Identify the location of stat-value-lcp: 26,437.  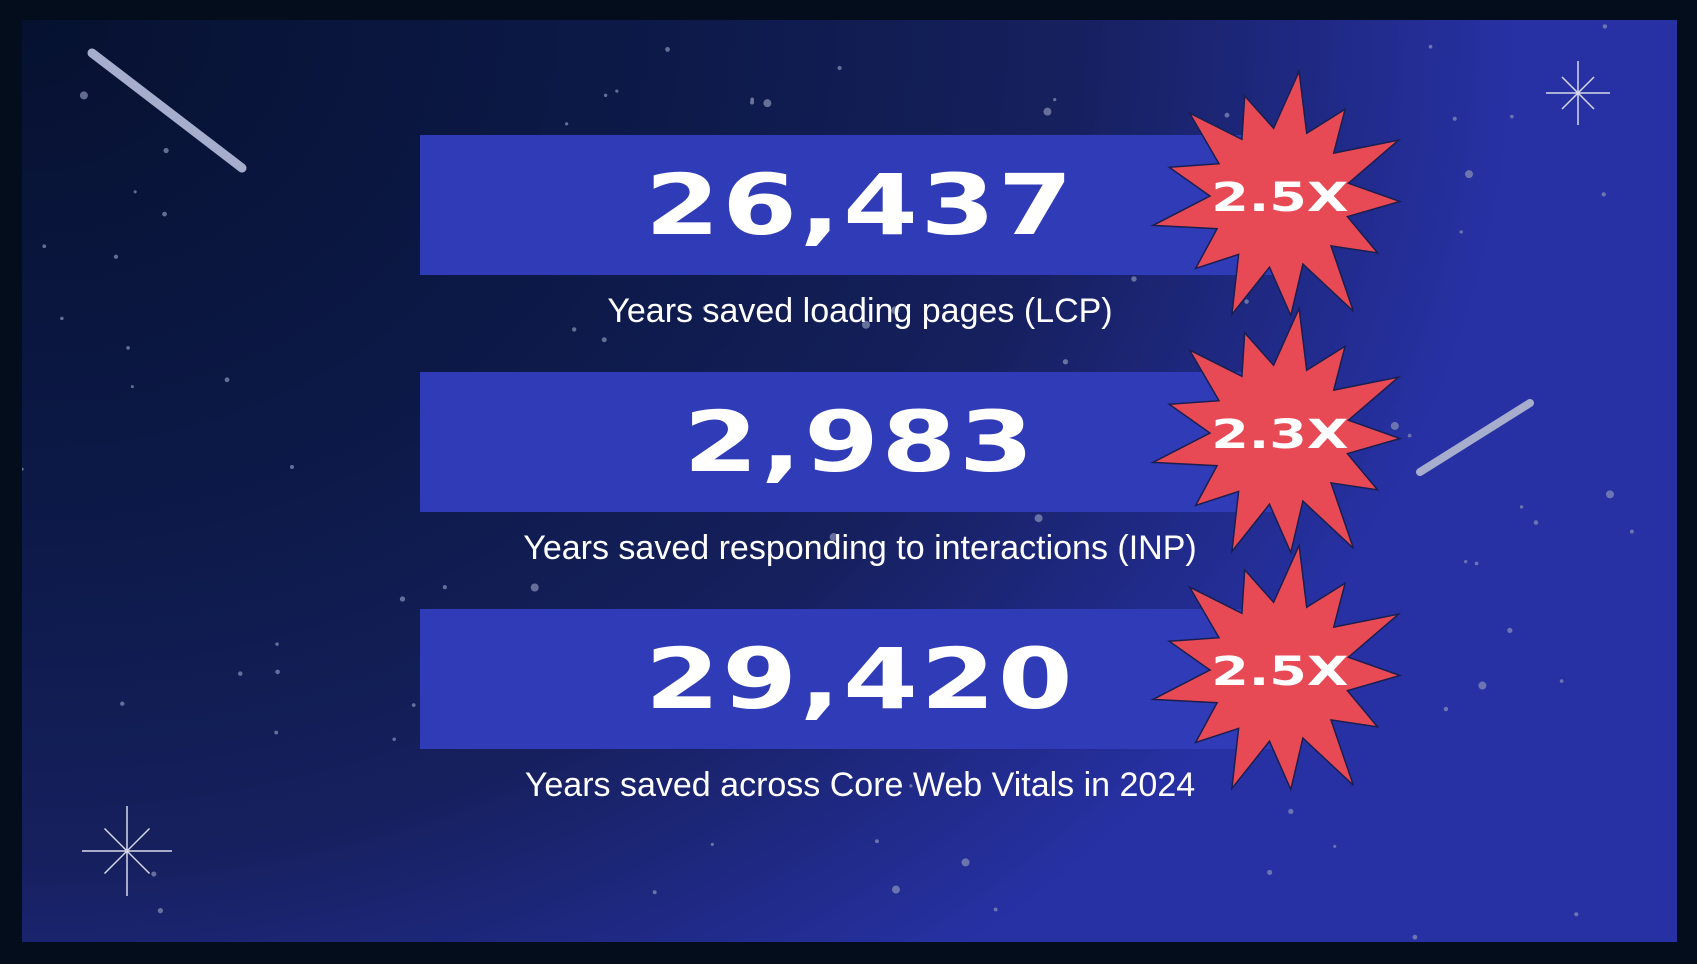
(860, 205).